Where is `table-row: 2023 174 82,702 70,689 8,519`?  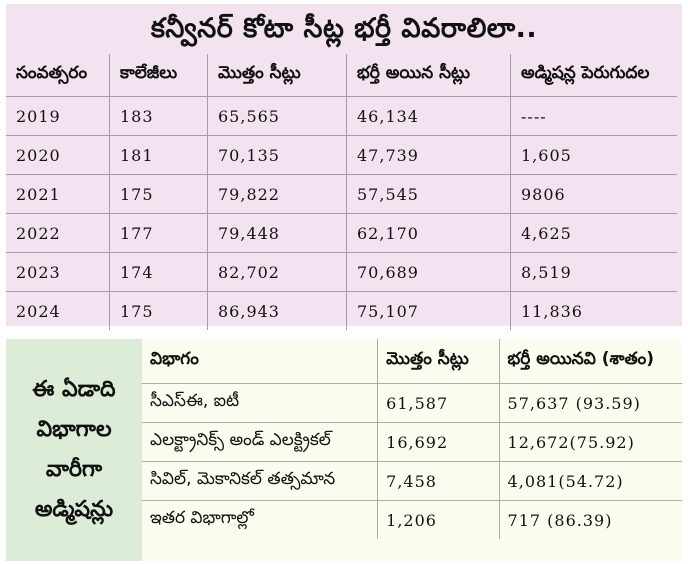 table-row: 2023 174 82,702 70,689 8,519 is located at coordinates (341, 272).